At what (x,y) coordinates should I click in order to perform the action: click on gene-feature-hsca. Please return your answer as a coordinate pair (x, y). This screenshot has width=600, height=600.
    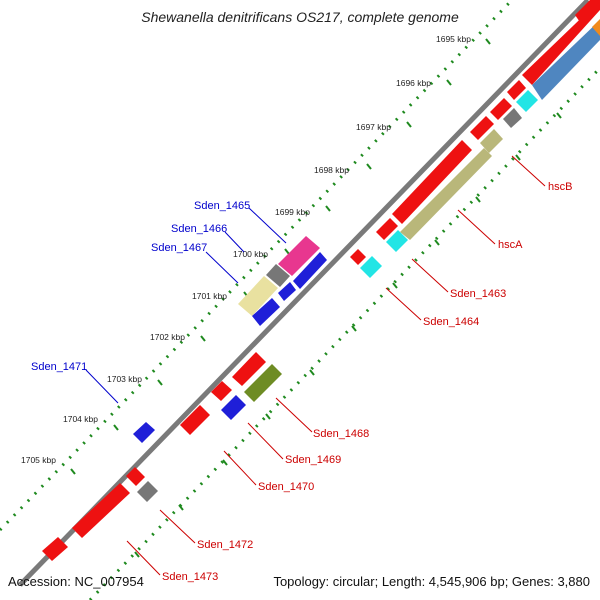
    Looking at the image, I should click on (446, 194).